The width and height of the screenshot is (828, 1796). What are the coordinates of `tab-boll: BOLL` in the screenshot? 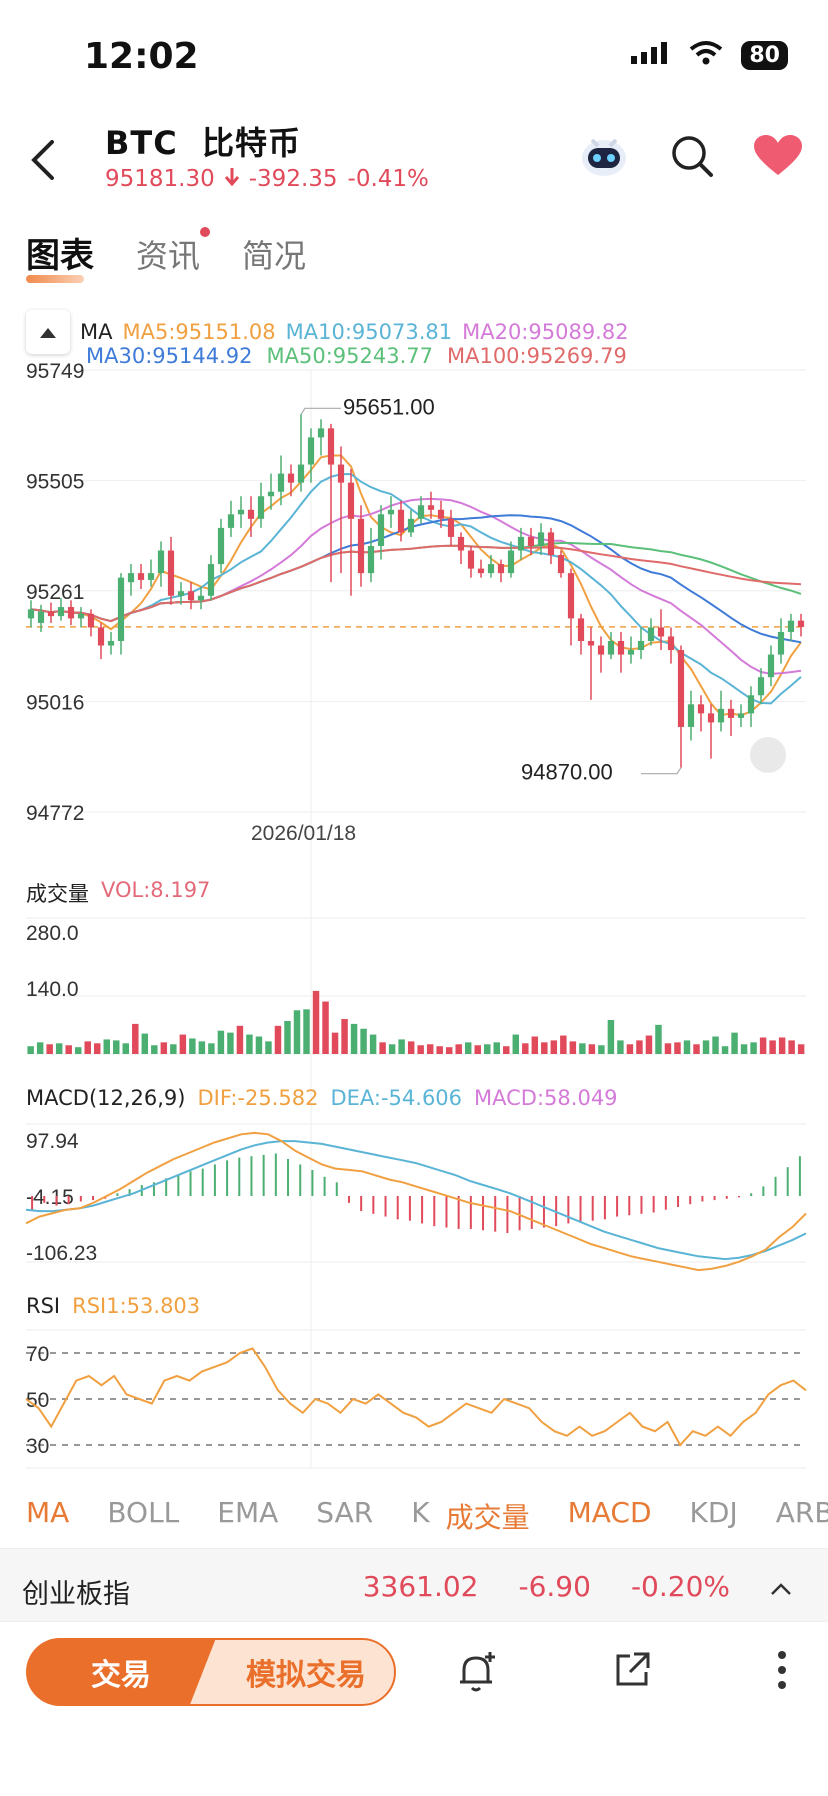 It's located at (143, 1512).